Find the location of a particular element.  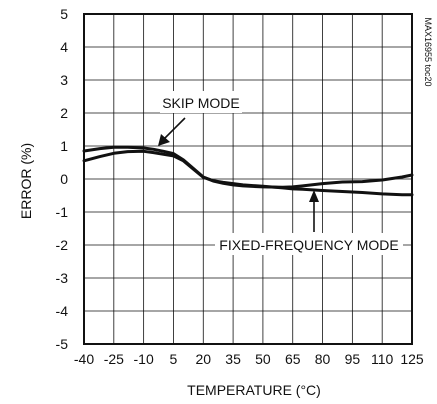

x-tick-label: 95 is located at coordinates (353, 359).